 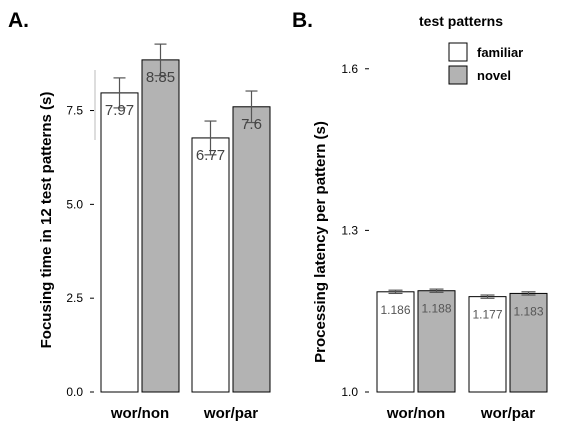 What do you see at coordinates (395, 310) in the screenshot?
I see `bar-value-label: 1.186` at bounding box center [395, 310].